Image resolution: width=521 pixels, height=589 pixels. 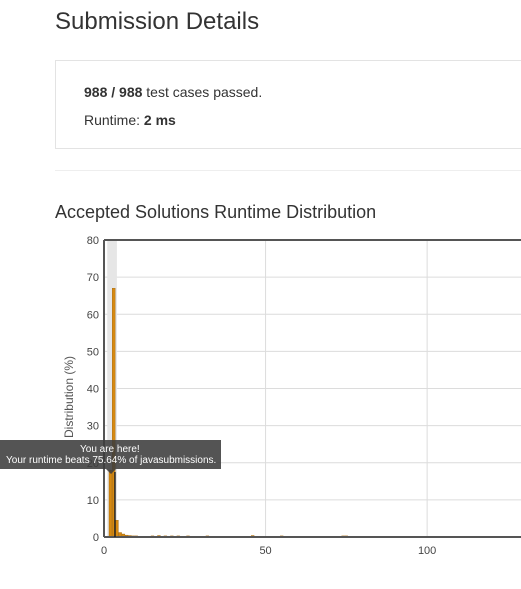 What do you see at coordinates (93, 427) in the screenshot?
I see `y-tick-label: 30` at bounding box center [93, 427].